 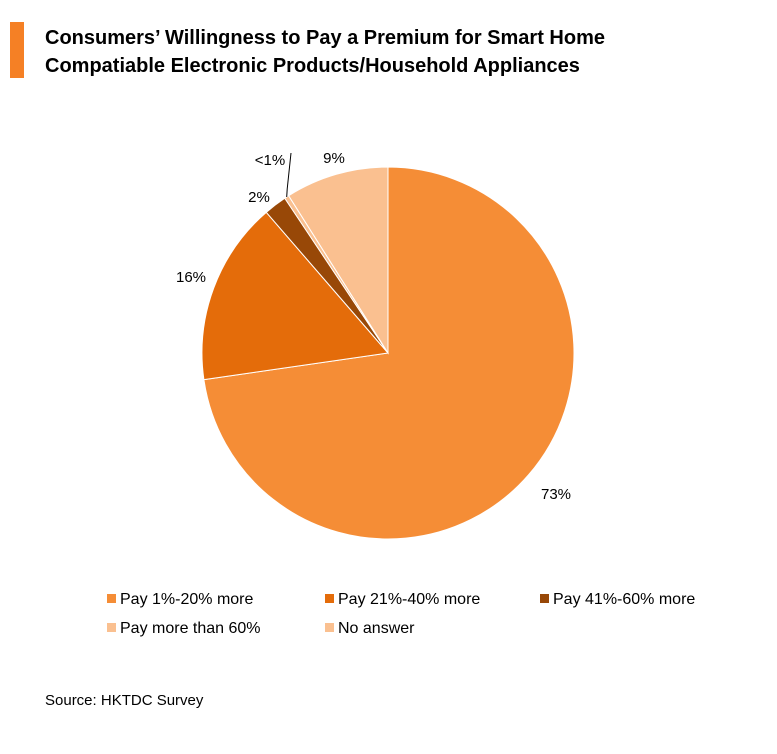 I want to click on legend-label: Pay more than 60%, so click(x=190, y=628).